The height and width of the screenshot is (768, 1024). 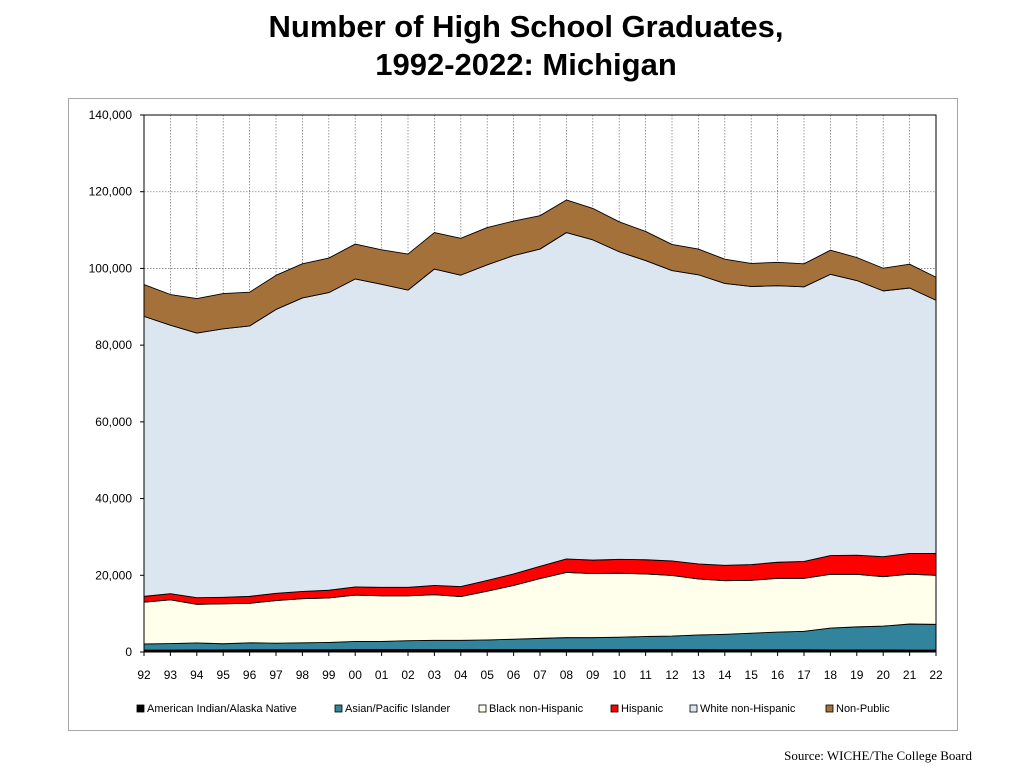 I want to click on y-tick-label: 140,000, so click(x=111, y=115).